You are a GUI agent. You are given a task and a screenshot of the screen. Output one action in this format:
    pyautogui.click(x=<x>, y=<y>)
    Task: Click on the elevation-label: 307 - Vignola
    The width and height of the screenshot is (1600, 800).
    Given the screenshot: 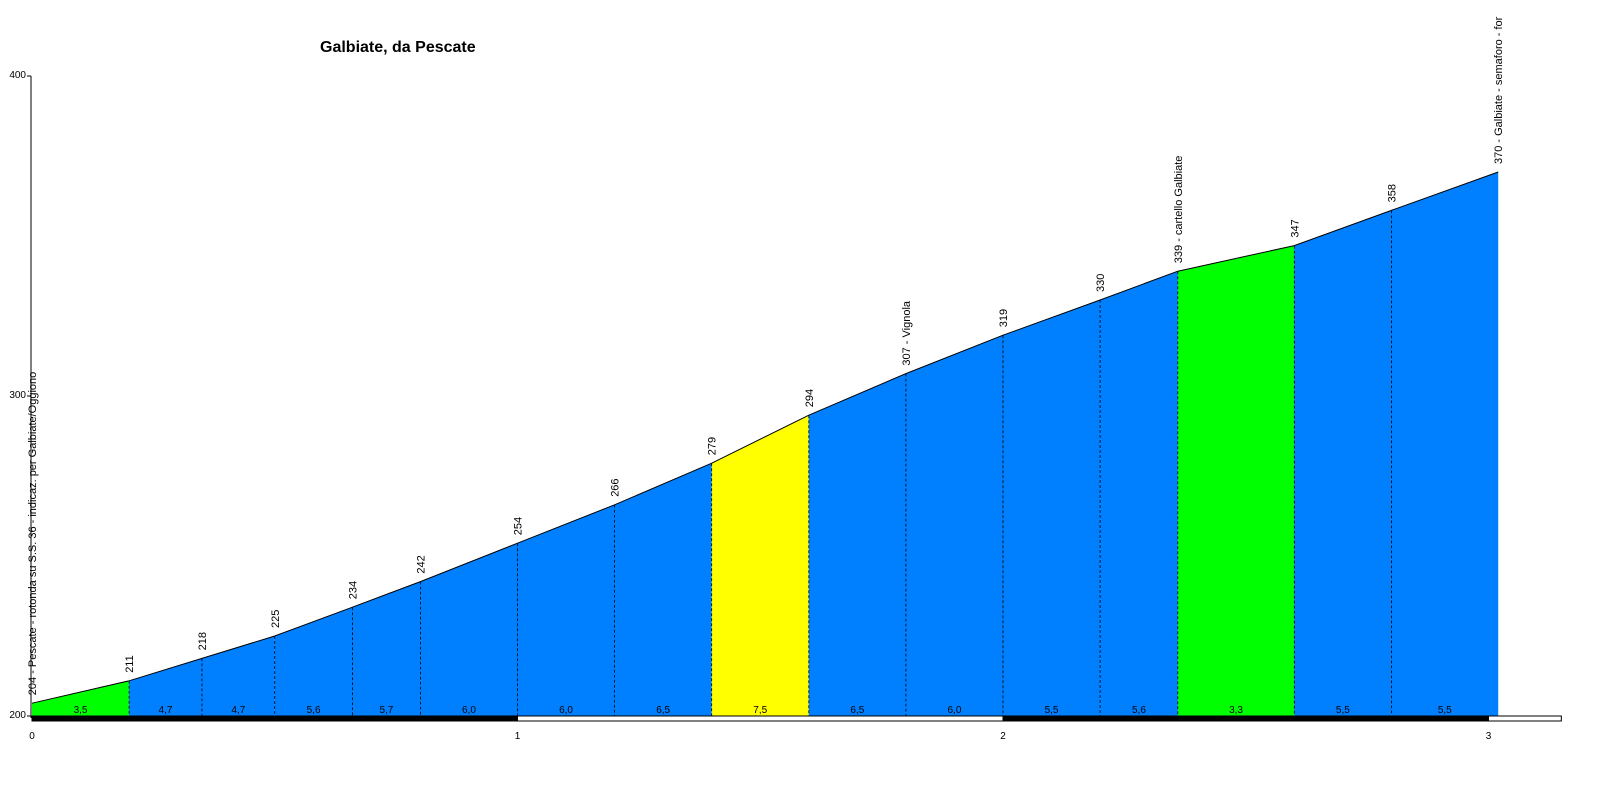 What is the action you would take?
    pyautogui.click(x=907, y=333)
    